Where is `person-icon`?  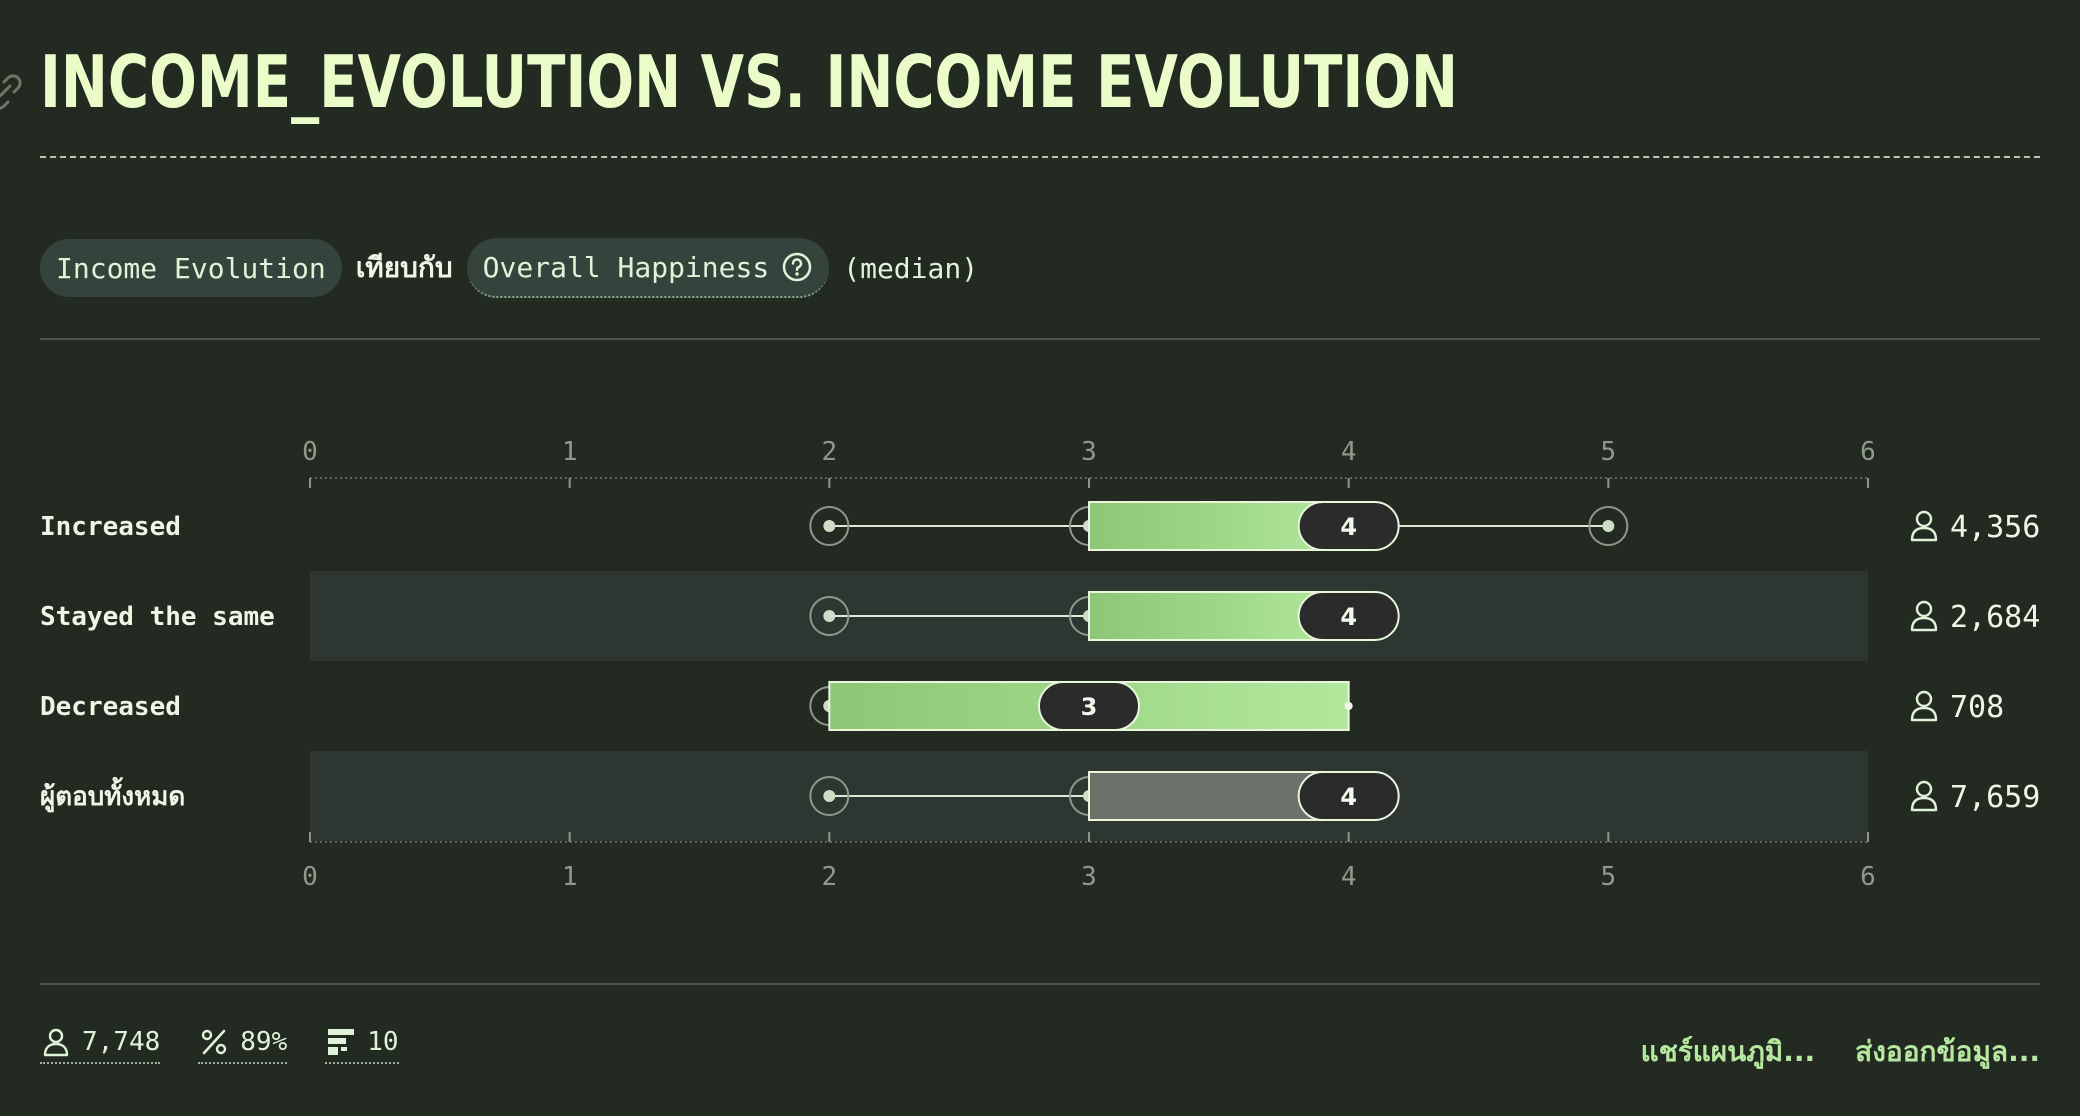
person-icon is located at coordinates (56, 1042).